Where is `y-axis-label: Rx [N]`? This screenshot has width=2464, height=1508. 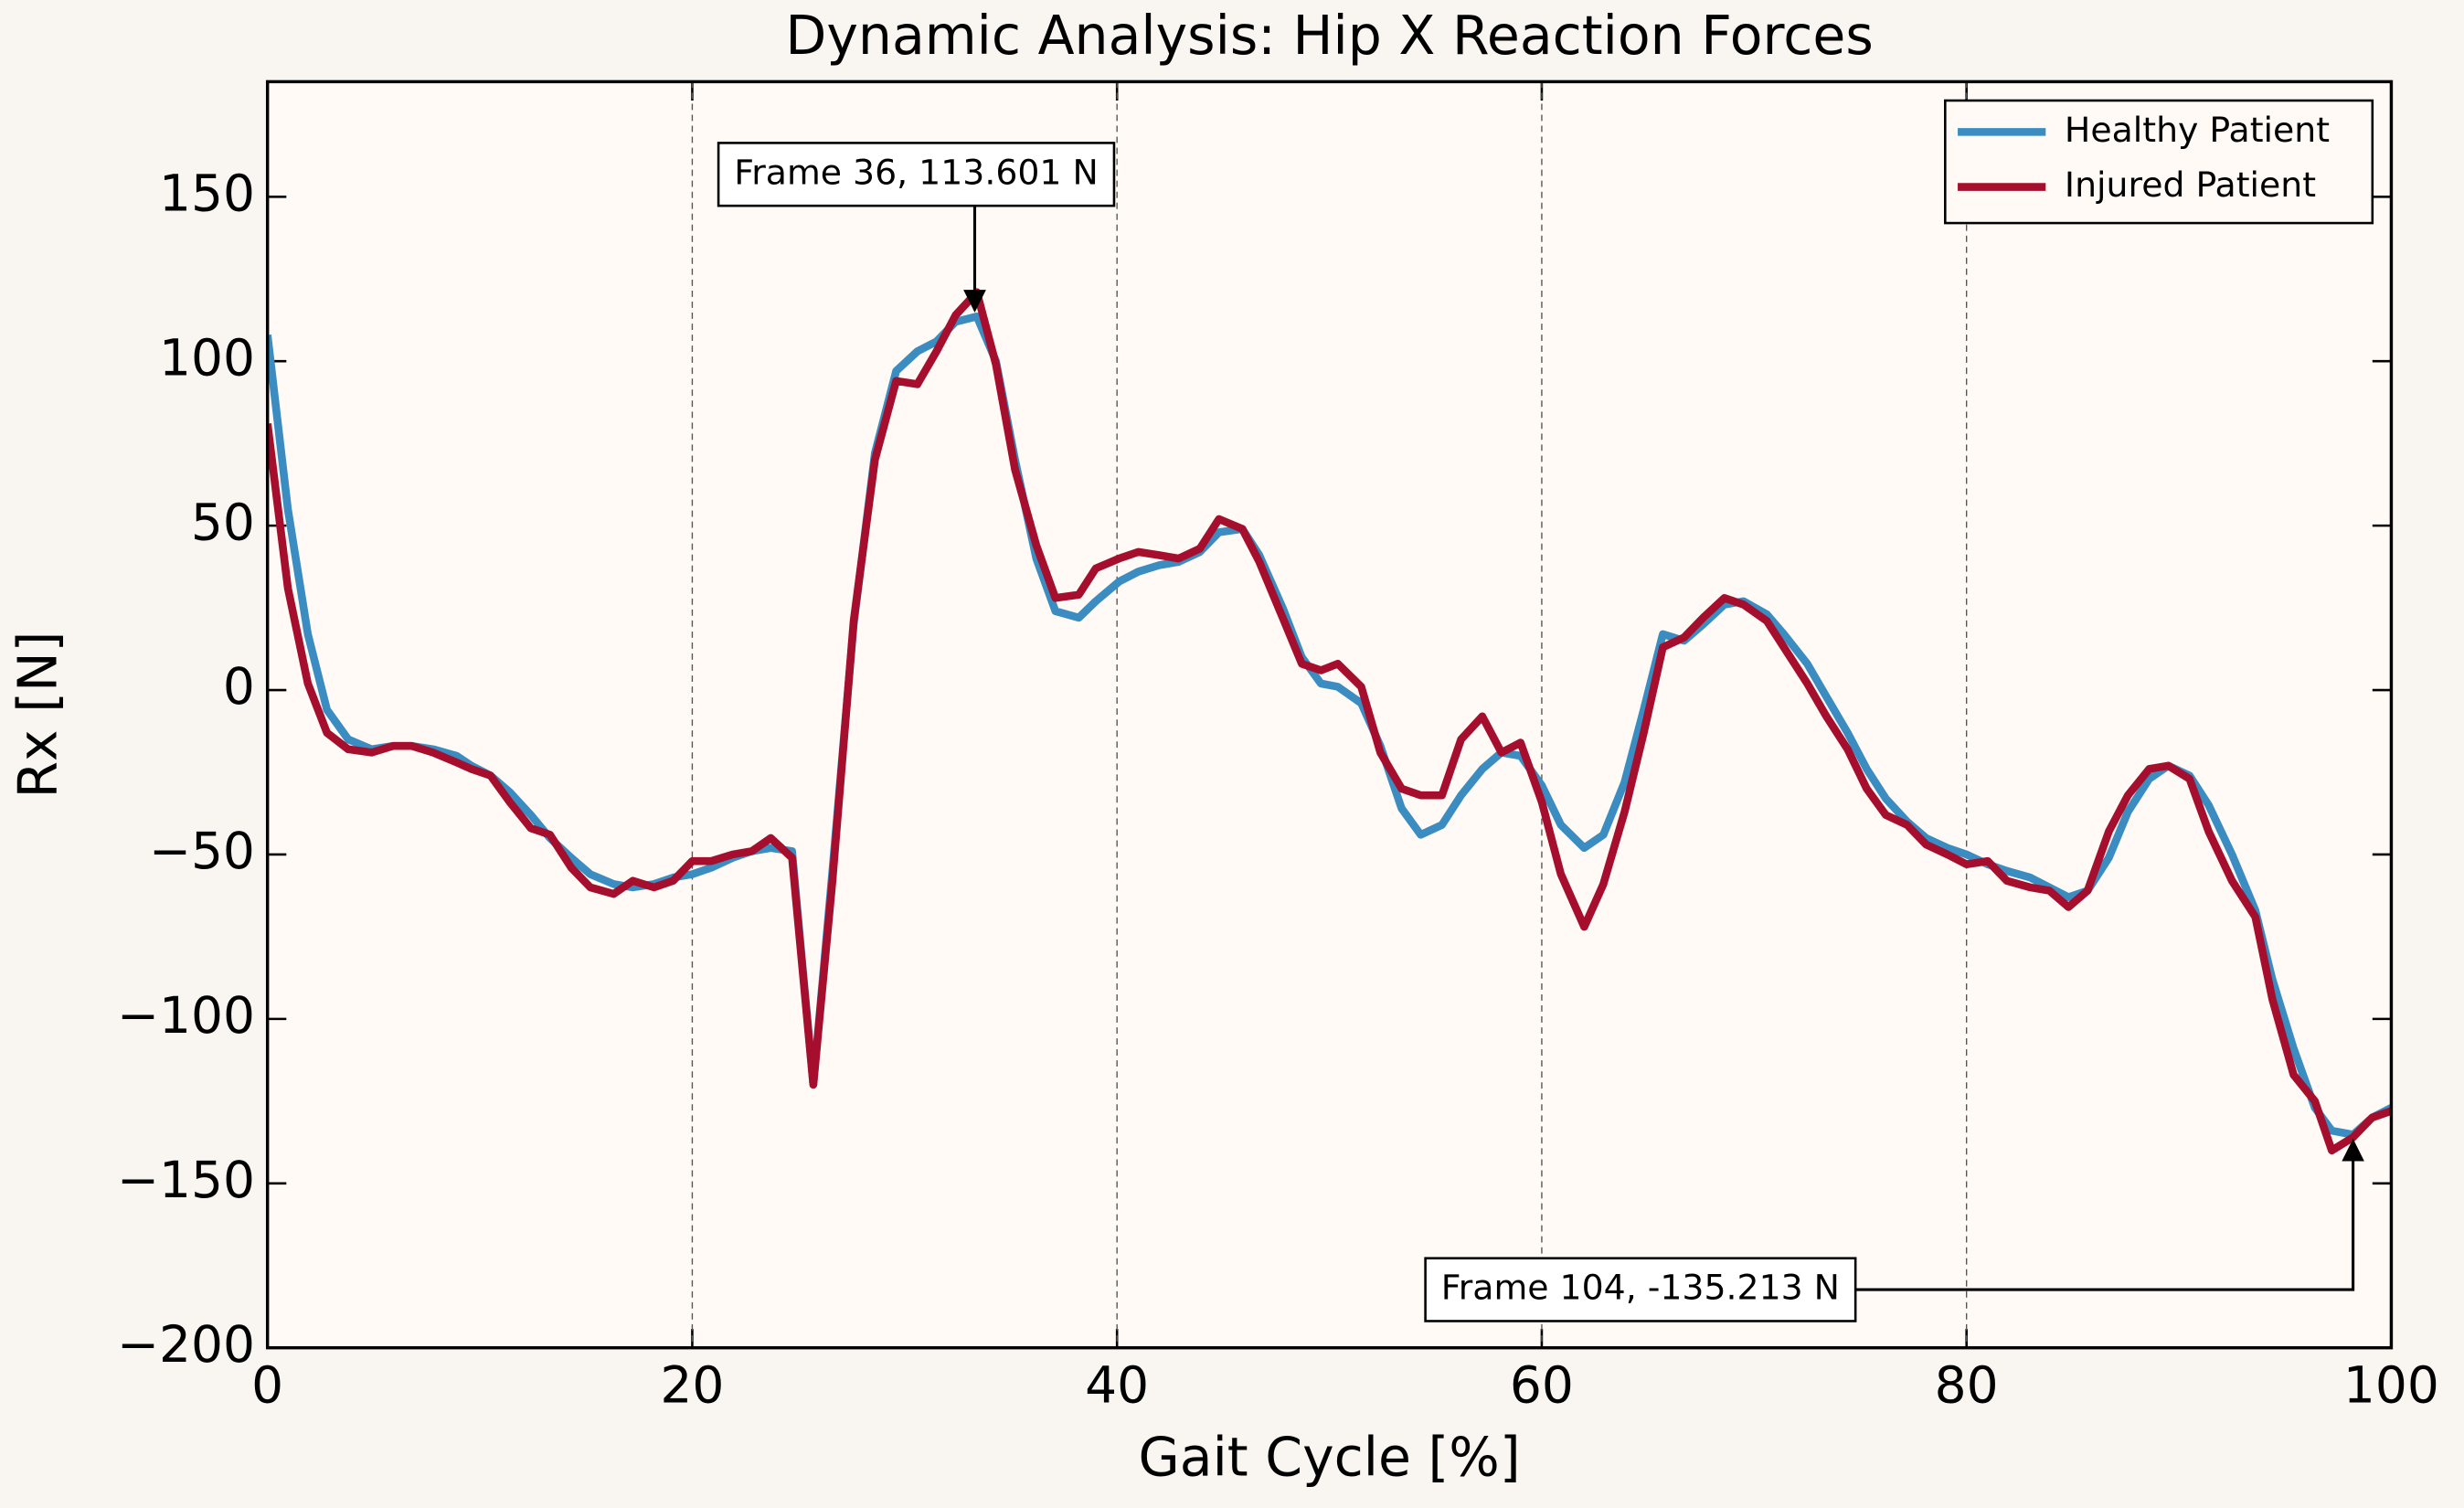 y-axis-label: Rx [N] is located at coordinates (37, 715).